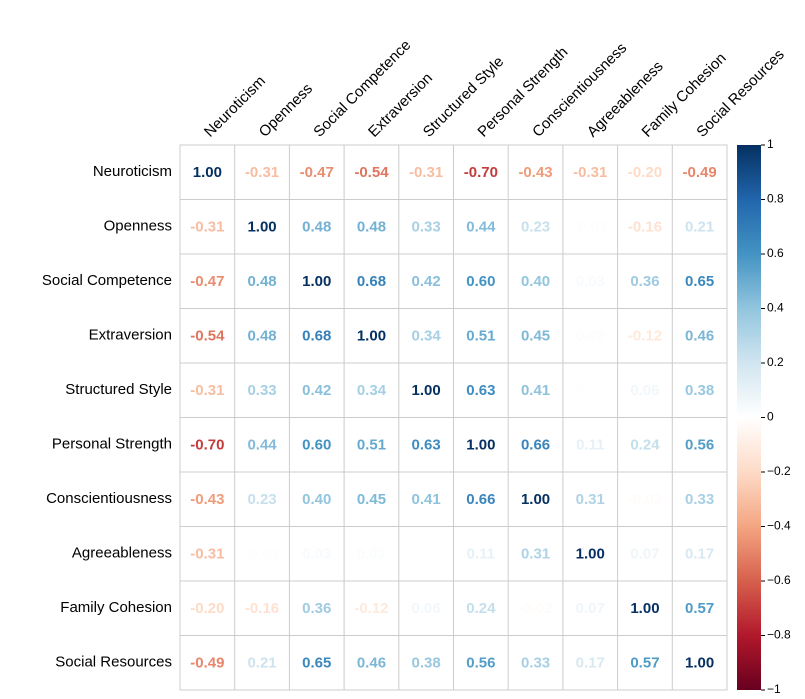  Describe the element at coordinates (107, 280) in the screenshot. I see `row-label: Social Competence` at that location.